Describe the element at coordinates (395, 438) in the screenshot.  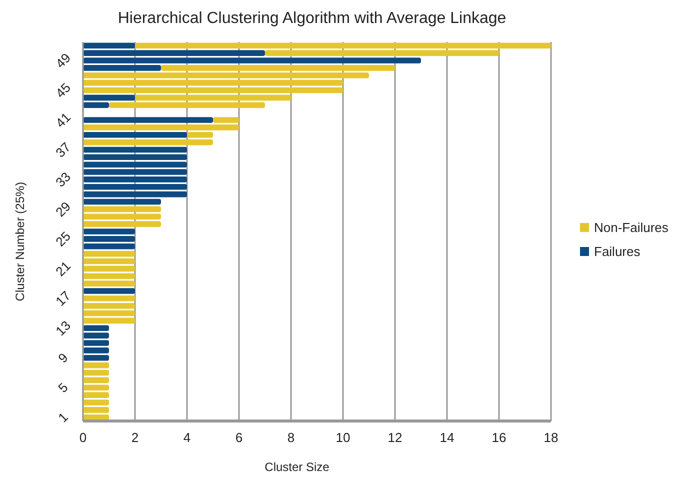
I see `x-tick-label: 12` at that location.